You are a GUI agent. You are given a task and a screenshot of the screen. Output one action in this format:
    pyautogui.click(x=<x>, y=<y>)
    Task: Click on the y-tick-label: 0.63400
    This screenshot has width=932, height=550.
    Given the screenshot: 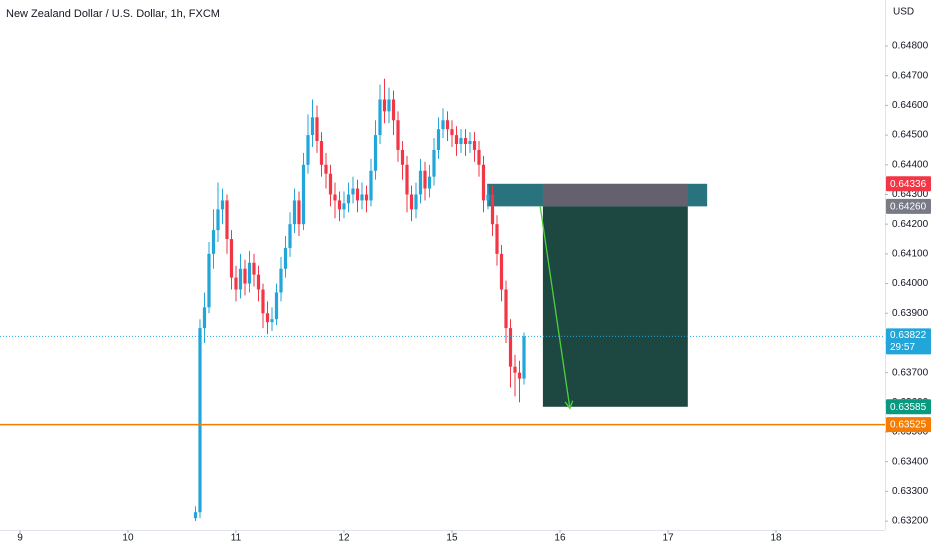 What is the action you would take?
    pyautogui.click(x=910, y=461)
    